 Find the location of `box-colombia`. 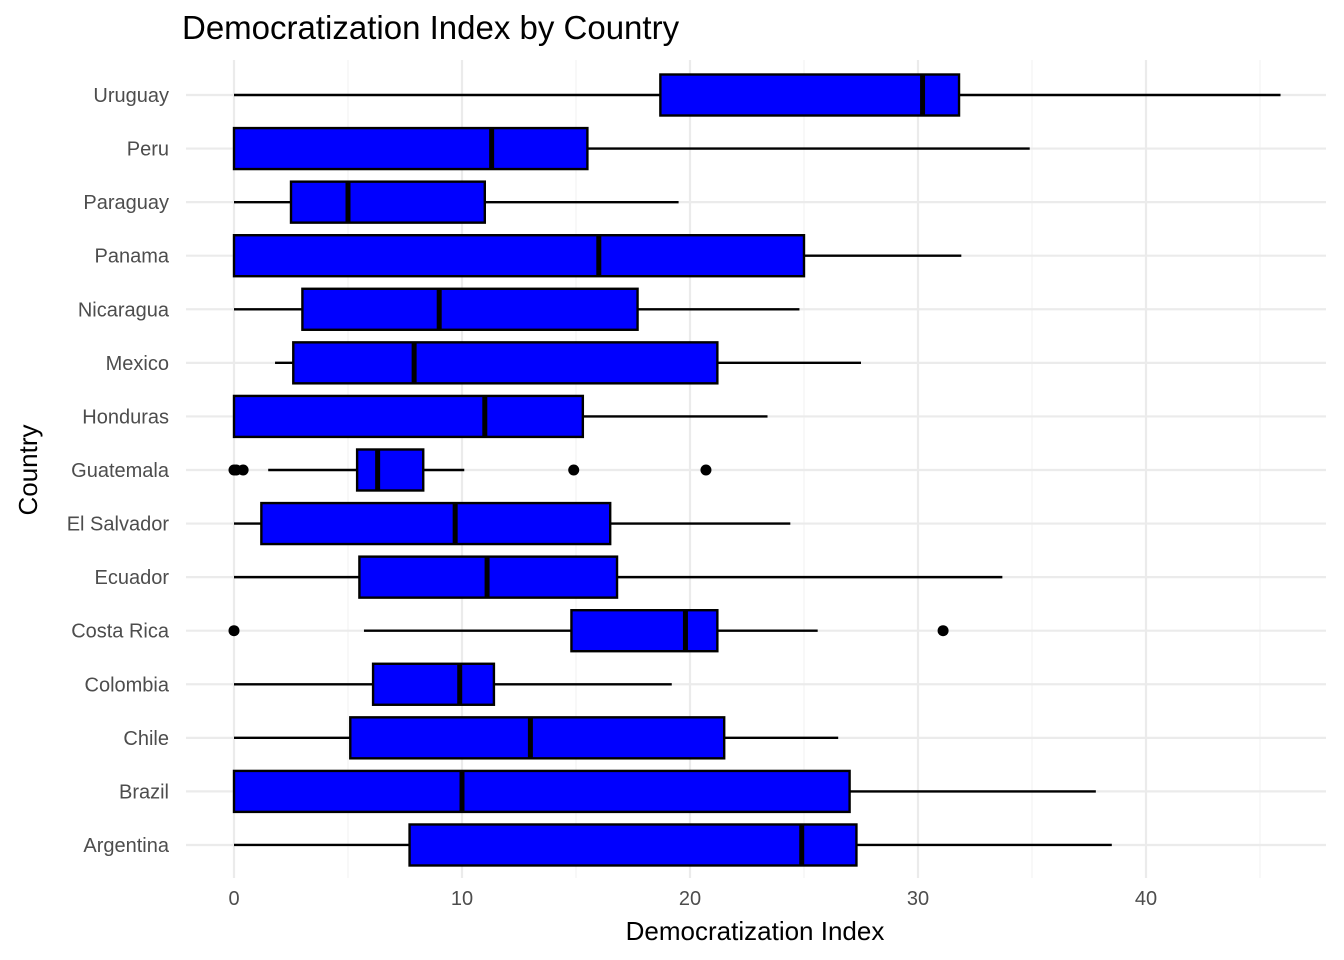

box-colombia is located at coordinates (453, 684).